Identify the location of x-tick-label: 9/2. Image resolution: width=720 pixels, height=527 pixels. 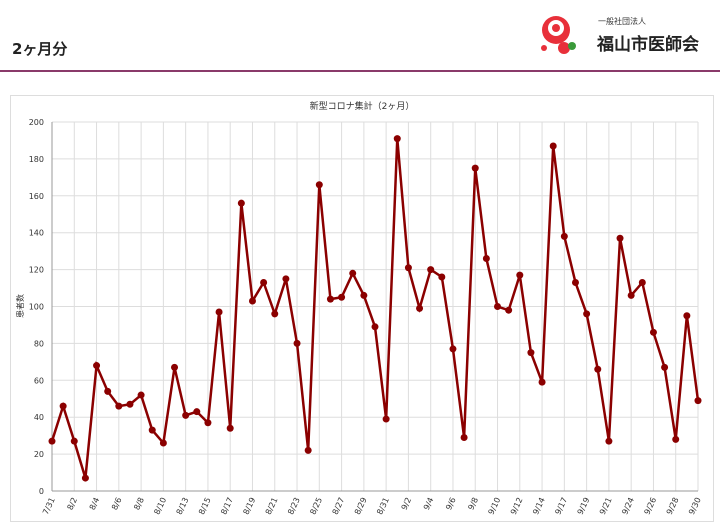
(407, 503).